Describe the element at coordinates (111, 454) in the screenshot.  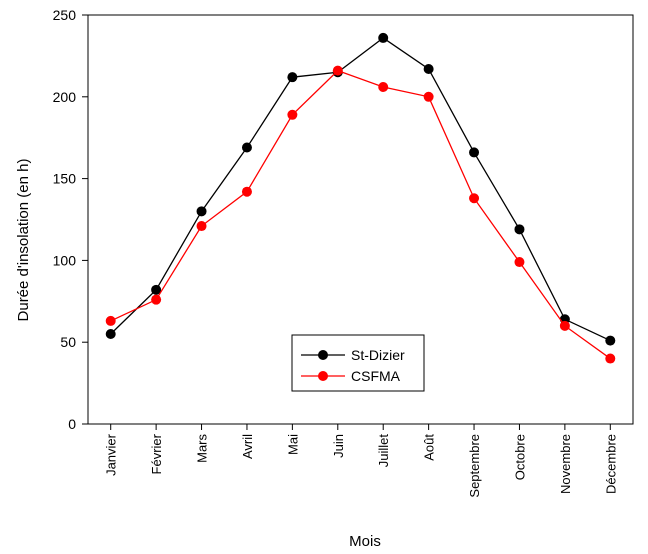
I see `x-tick-label: Janvier` at that location.